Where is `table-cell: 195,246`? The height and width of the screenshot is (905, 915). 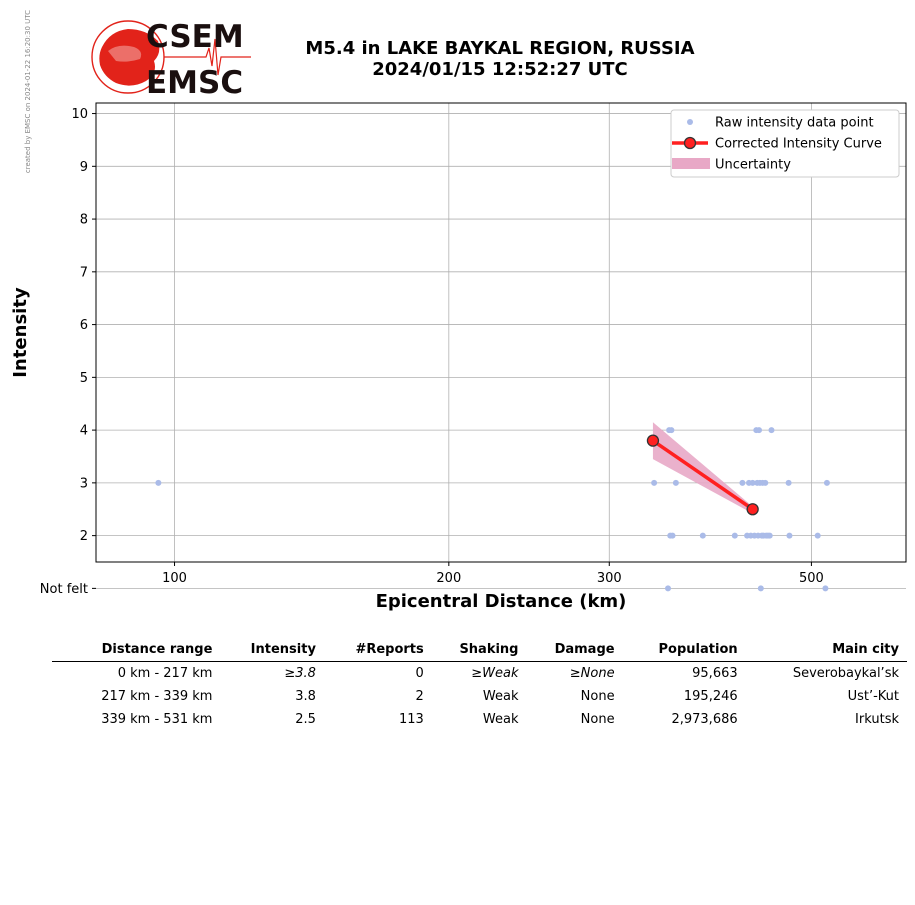
table-cell: 195,246 is located at coordinates (710, 696).